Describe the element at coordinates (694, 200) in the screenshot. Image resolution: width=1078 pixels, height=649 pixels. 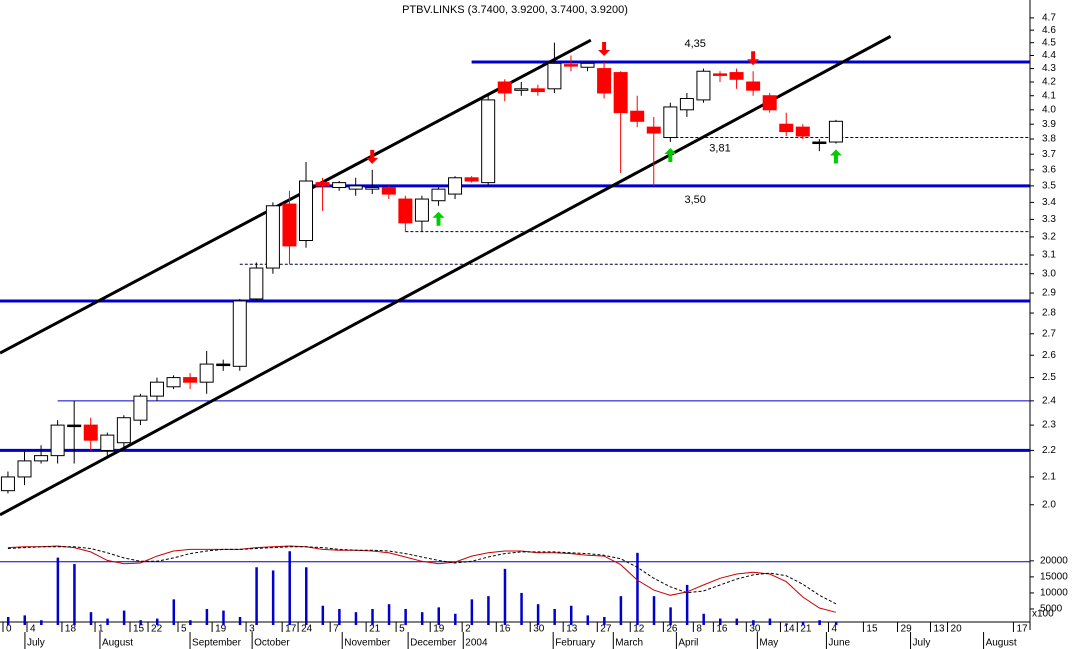
I see `level-label: 3,50` at that location.